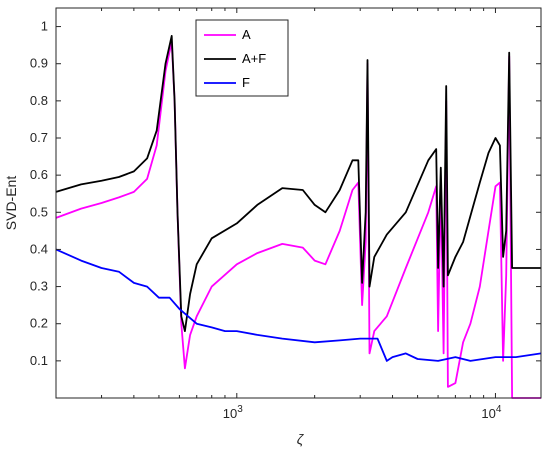 The image size is (550, 453). I want to click on x-tick-exponent: 3, so click(240, 409).